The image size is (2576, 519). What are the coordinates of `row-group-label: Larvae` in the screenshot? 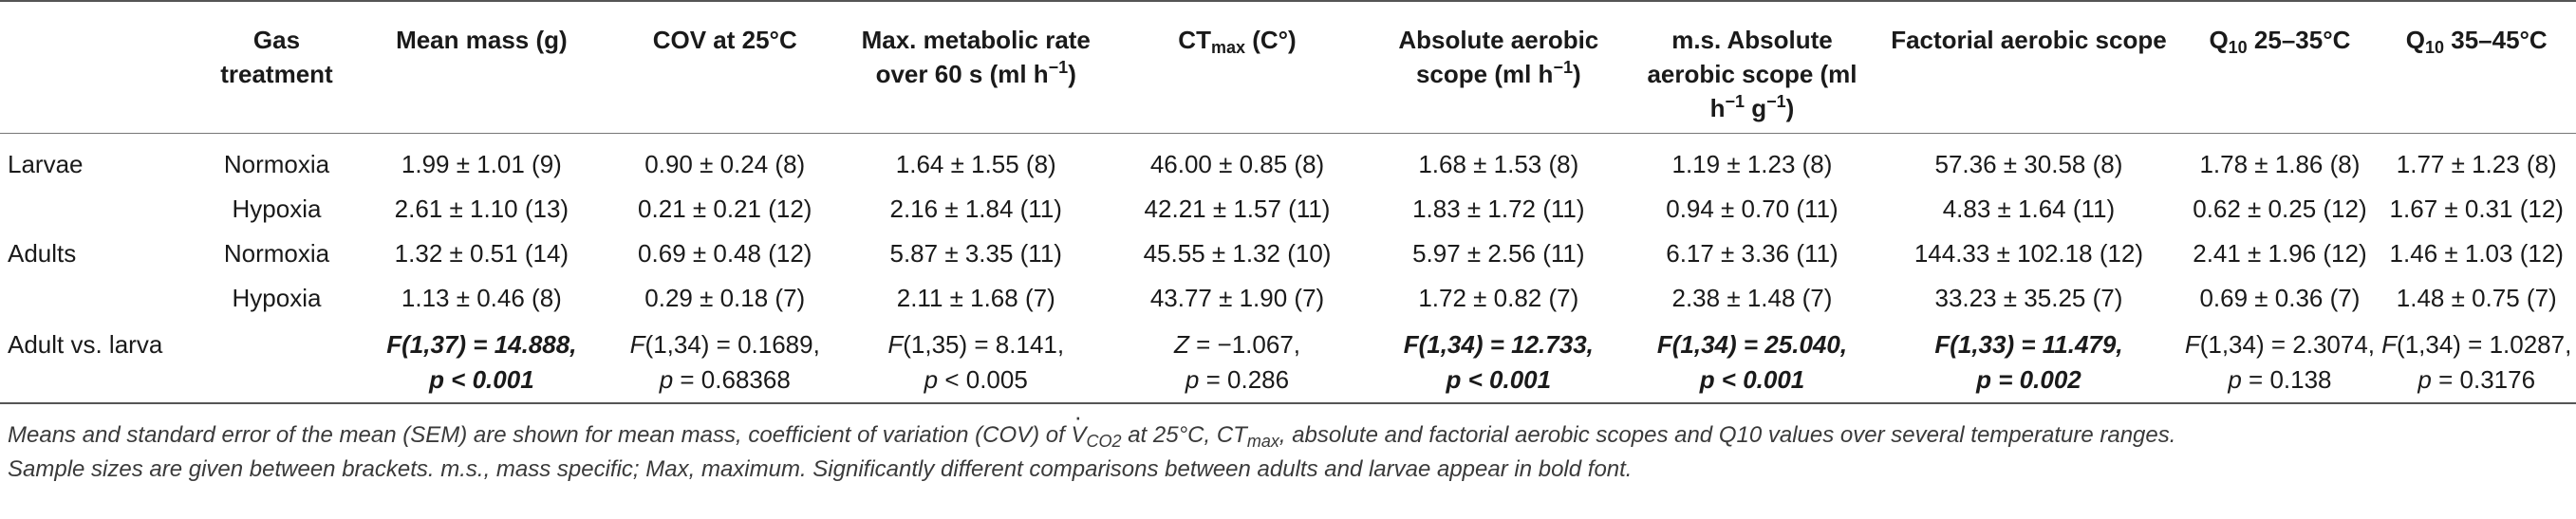 It's located at (46, 164).